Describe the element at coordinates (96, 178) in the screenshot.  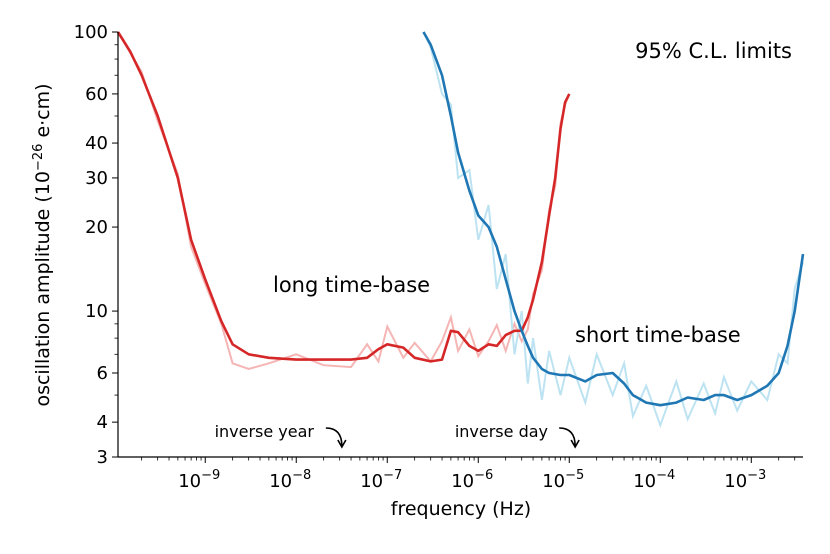
I see `y-tick-label: 30` at that location.